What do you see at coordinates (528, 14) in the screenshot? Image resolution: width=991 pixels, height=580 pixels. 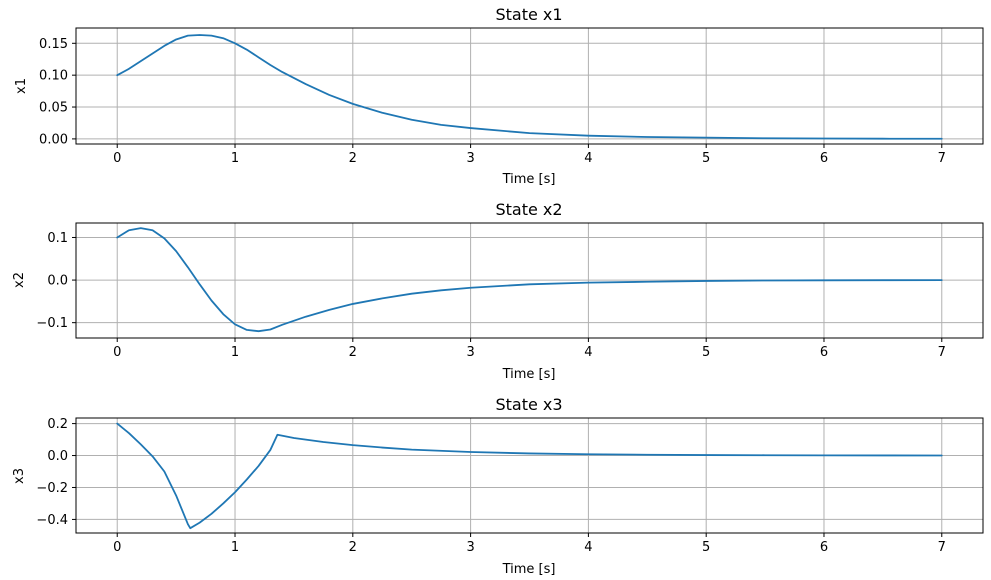 I see `subplot-title-x1: State x1` at bounding box center [528, 14].